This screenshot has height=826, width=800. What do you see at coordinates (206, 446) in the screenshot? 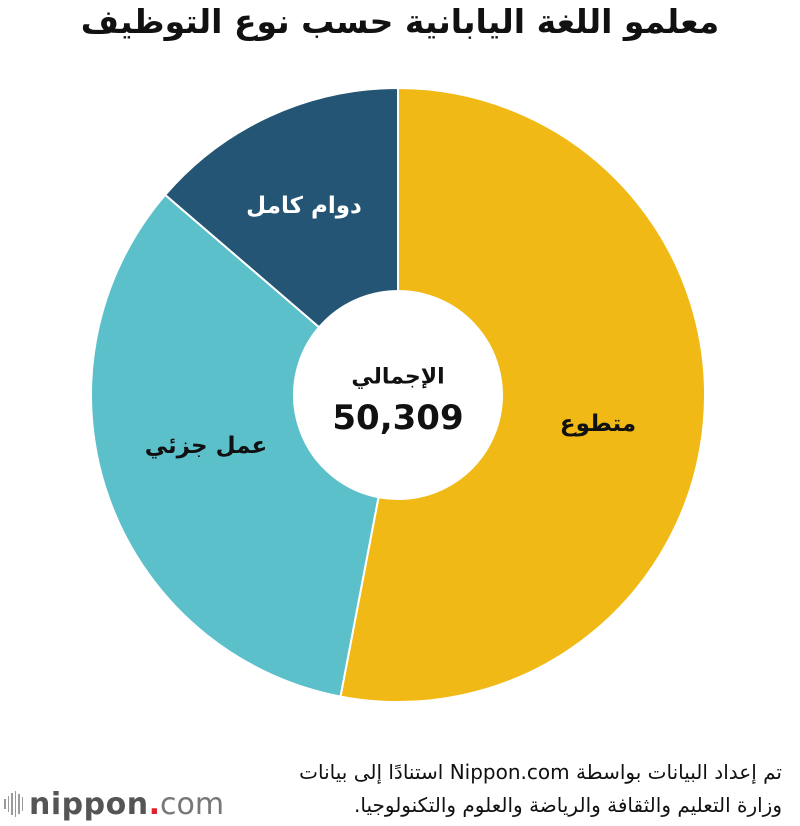
I see `segment-label-part-time: عمل جزئي` at bounding box center [206, 446].